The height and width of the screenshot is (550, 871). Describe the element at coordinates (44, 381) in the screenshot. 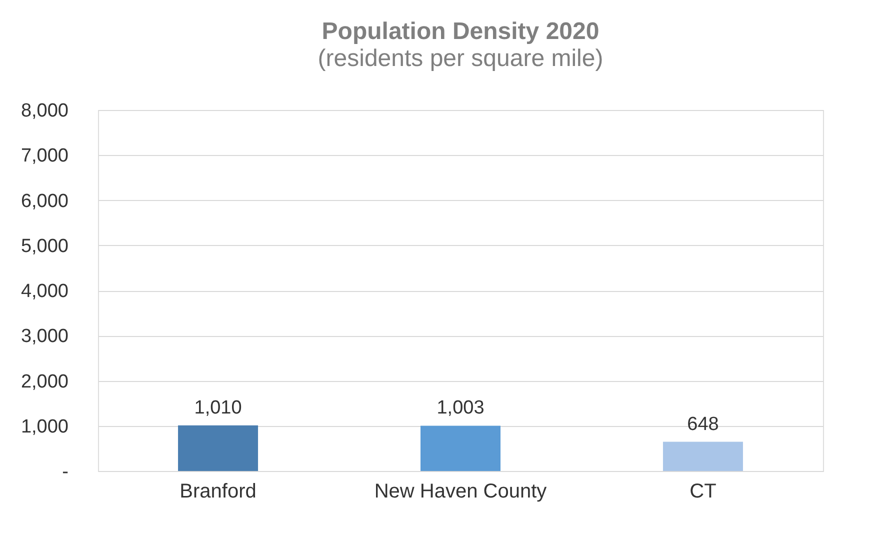

I see `y-tick-label: 2,000` at that location.